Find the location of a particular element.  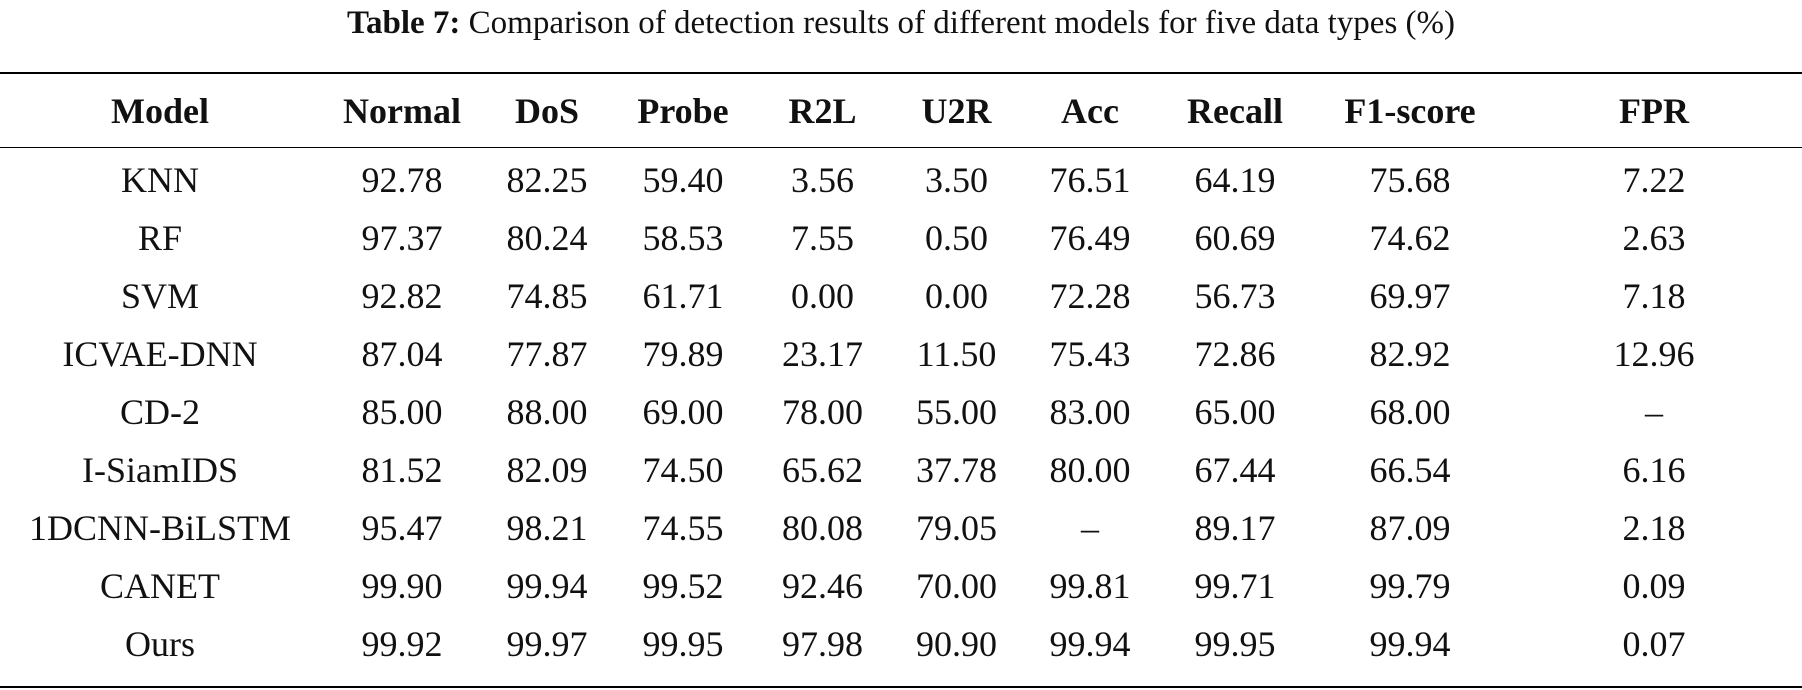

column-header-recall: Recall is located at coordinates (1235, 110).